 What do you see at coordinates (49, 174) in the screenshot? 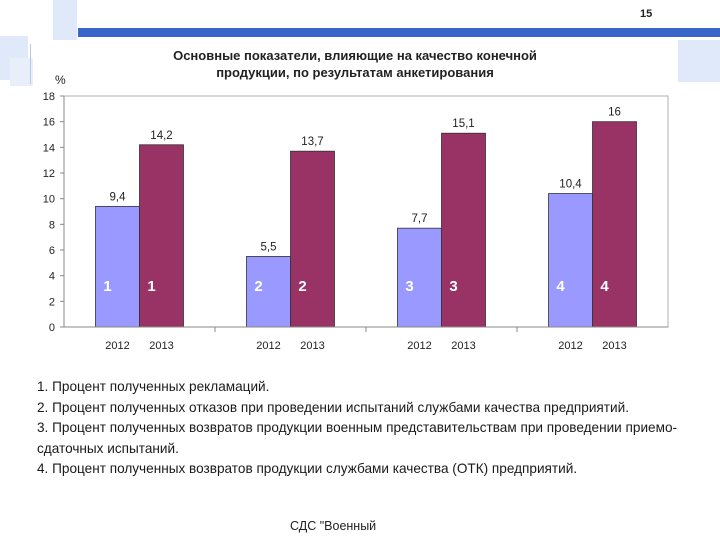
I see `y-tick-label: 12` at bounding box center [49, 174].